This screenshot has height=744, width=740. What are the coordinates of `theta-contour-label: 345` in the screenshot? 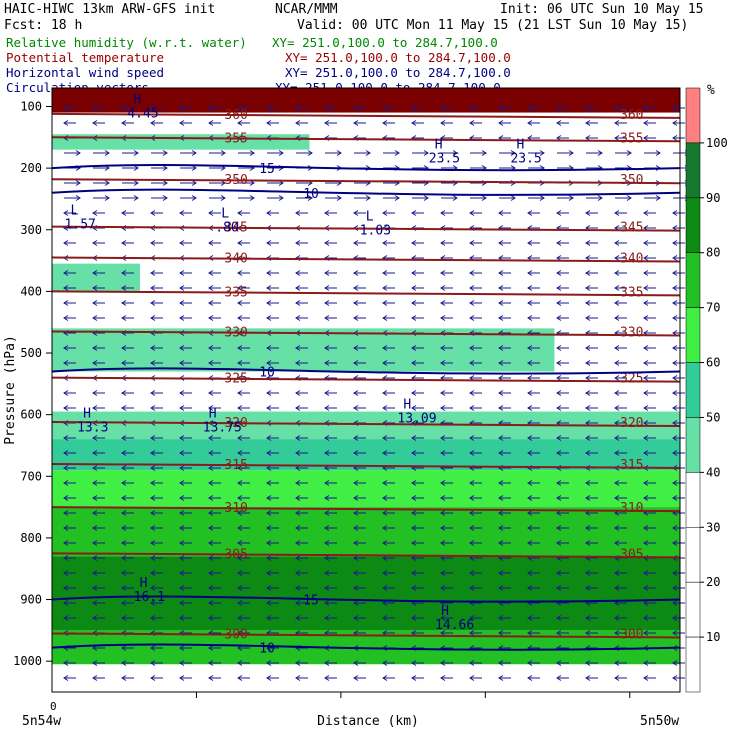 It's located at (631, 228).